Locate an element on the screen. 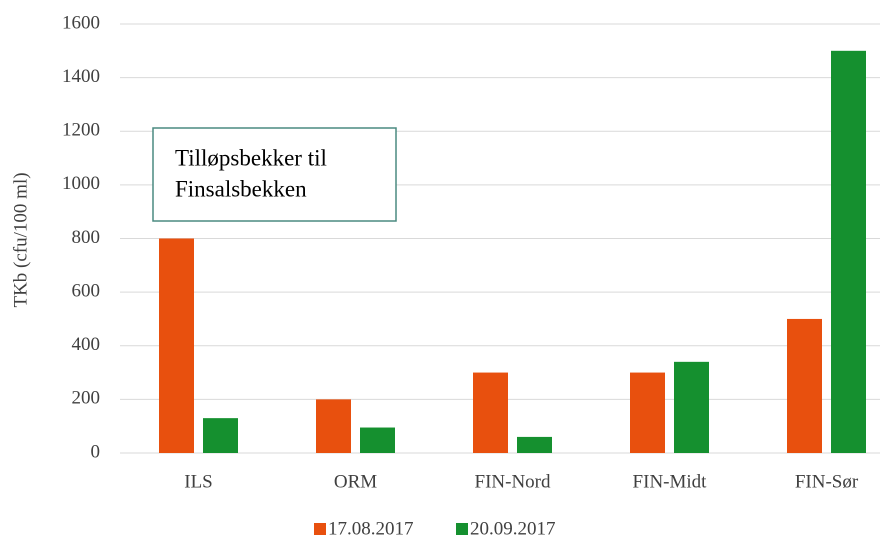 This screenshot has width=891, height=542. legend-label: 20.09.2017 is located at coordinates (513, 528).